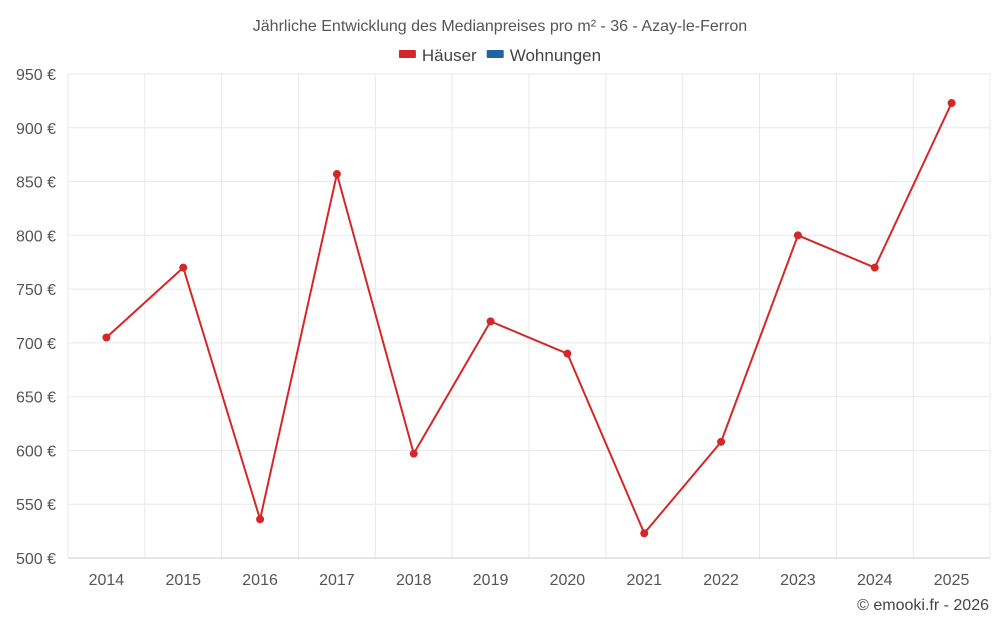 The image size is (1000, 625). I want to click on y-tick-label: 850 €, so click(36, 183).